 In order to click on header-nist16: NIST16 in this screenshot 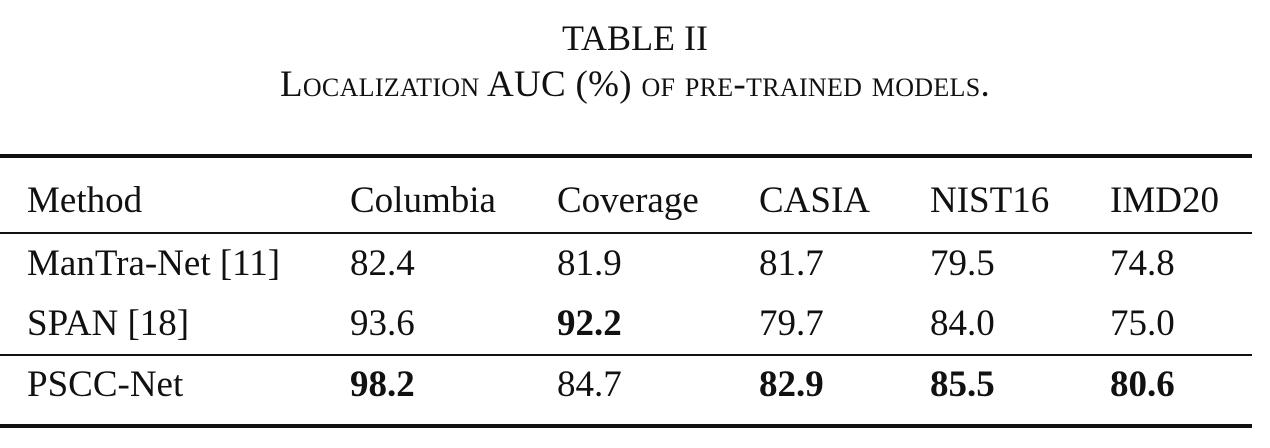, I will do `click(990, 200)`.